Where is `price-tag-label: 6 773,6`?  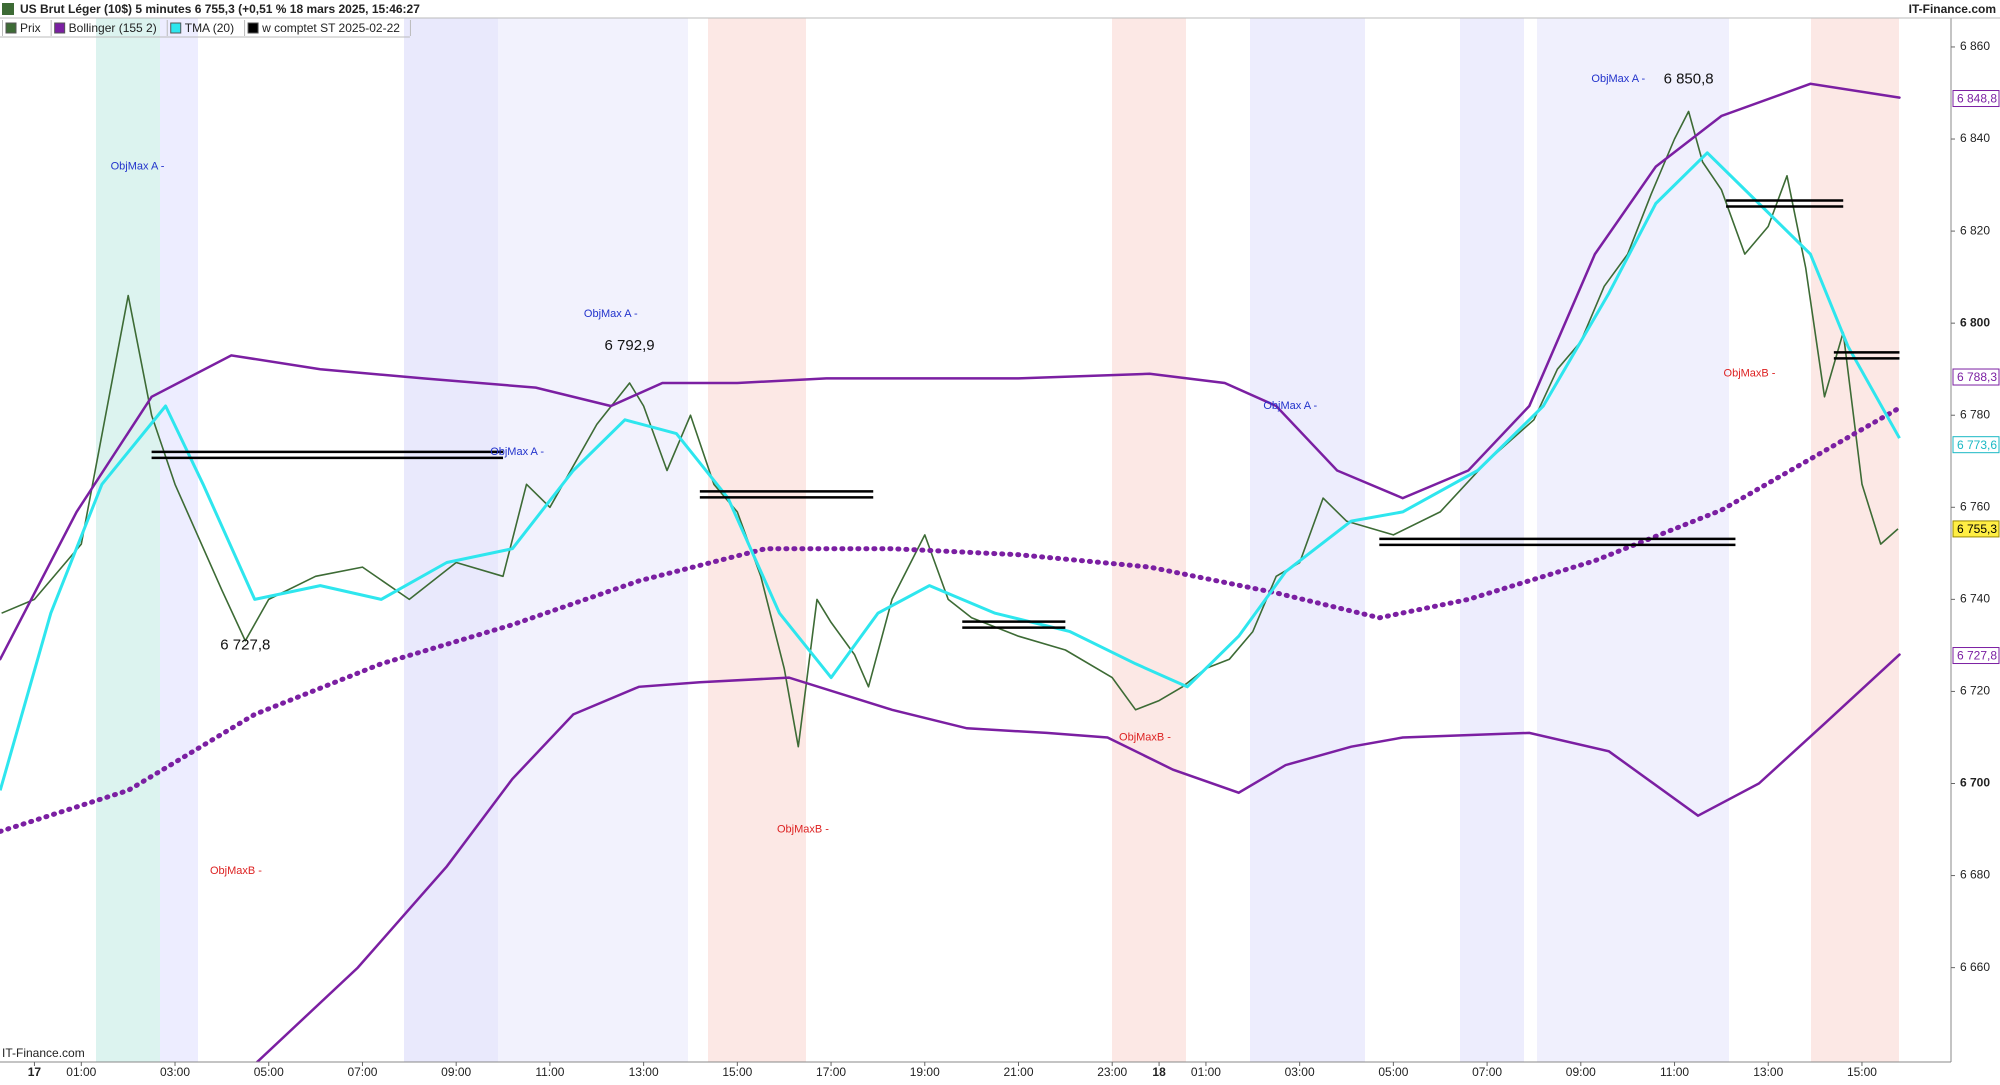
price-tag-label: 6 773,6 is located at coordinates (1977, 445).